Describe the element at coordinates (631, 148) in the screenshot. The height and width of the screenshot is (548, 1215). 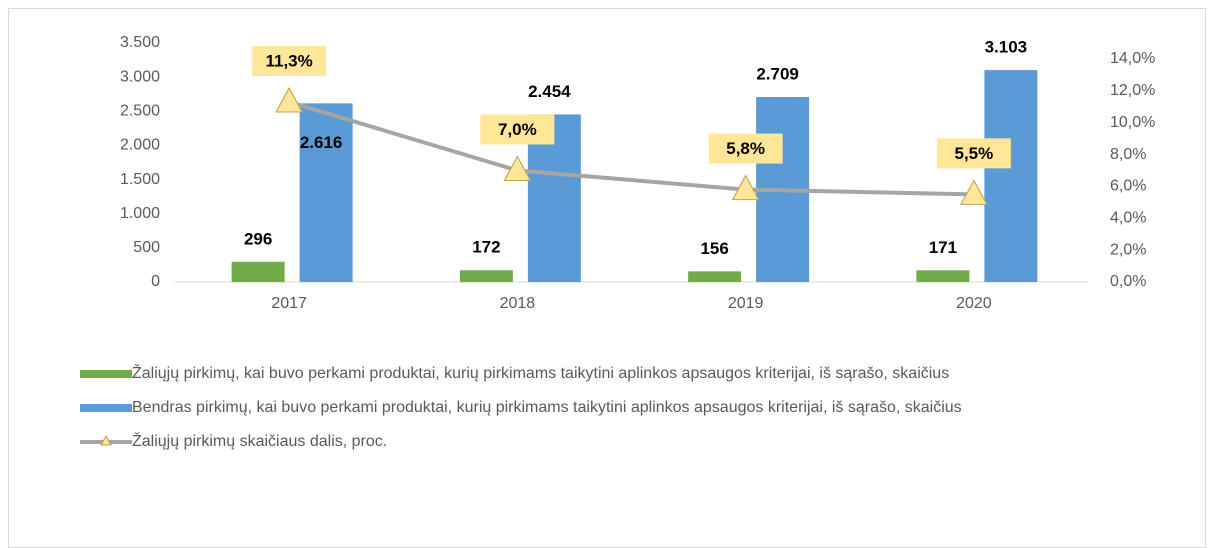
I see `line` at that location.